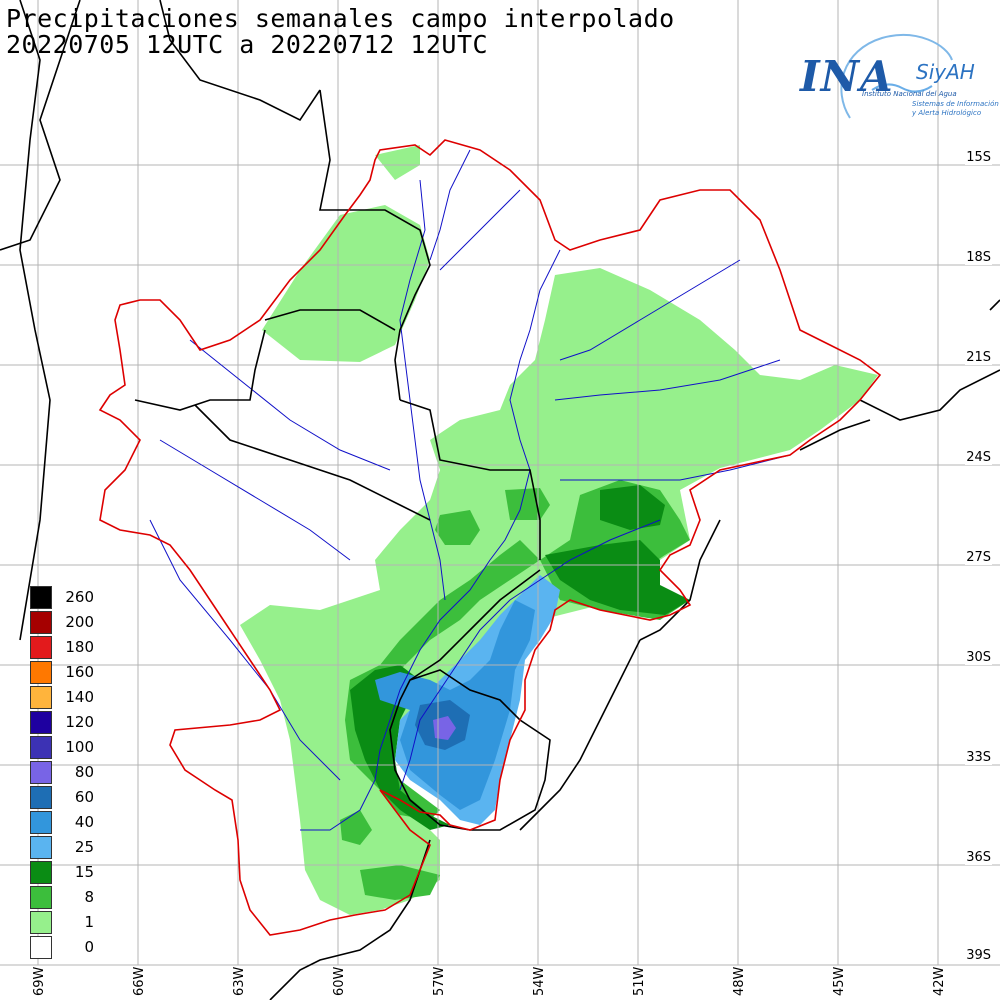 The height and width of the screenshot is (1000, 1000). What do you see at coordinates (825, 400) in the screenshot?
I see `precip-zone-1mm-coast` at bounding box center [825, 400].